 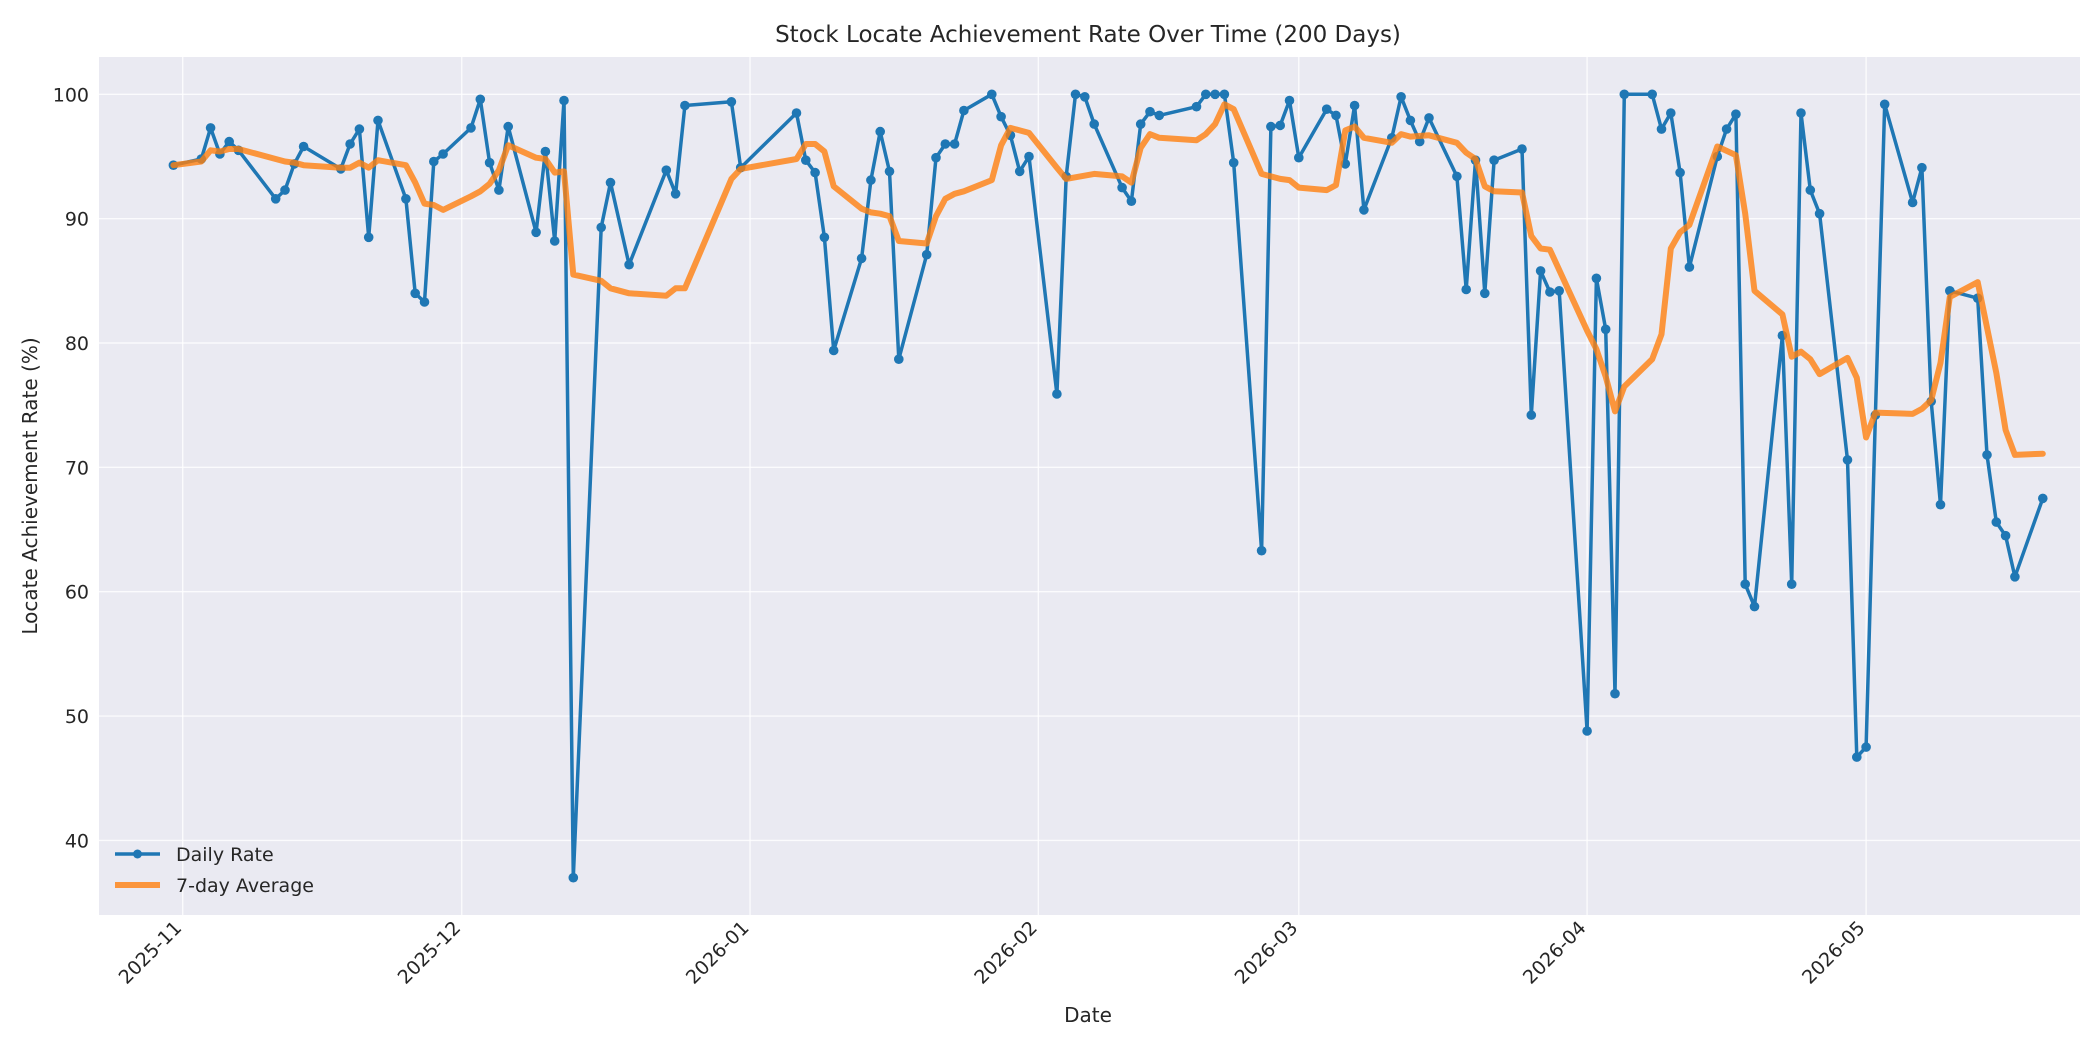 What do you see at coordinates (77, 593) in the screenshot?
I see `y-tick-label: 60` at bounding box center [77, 593].